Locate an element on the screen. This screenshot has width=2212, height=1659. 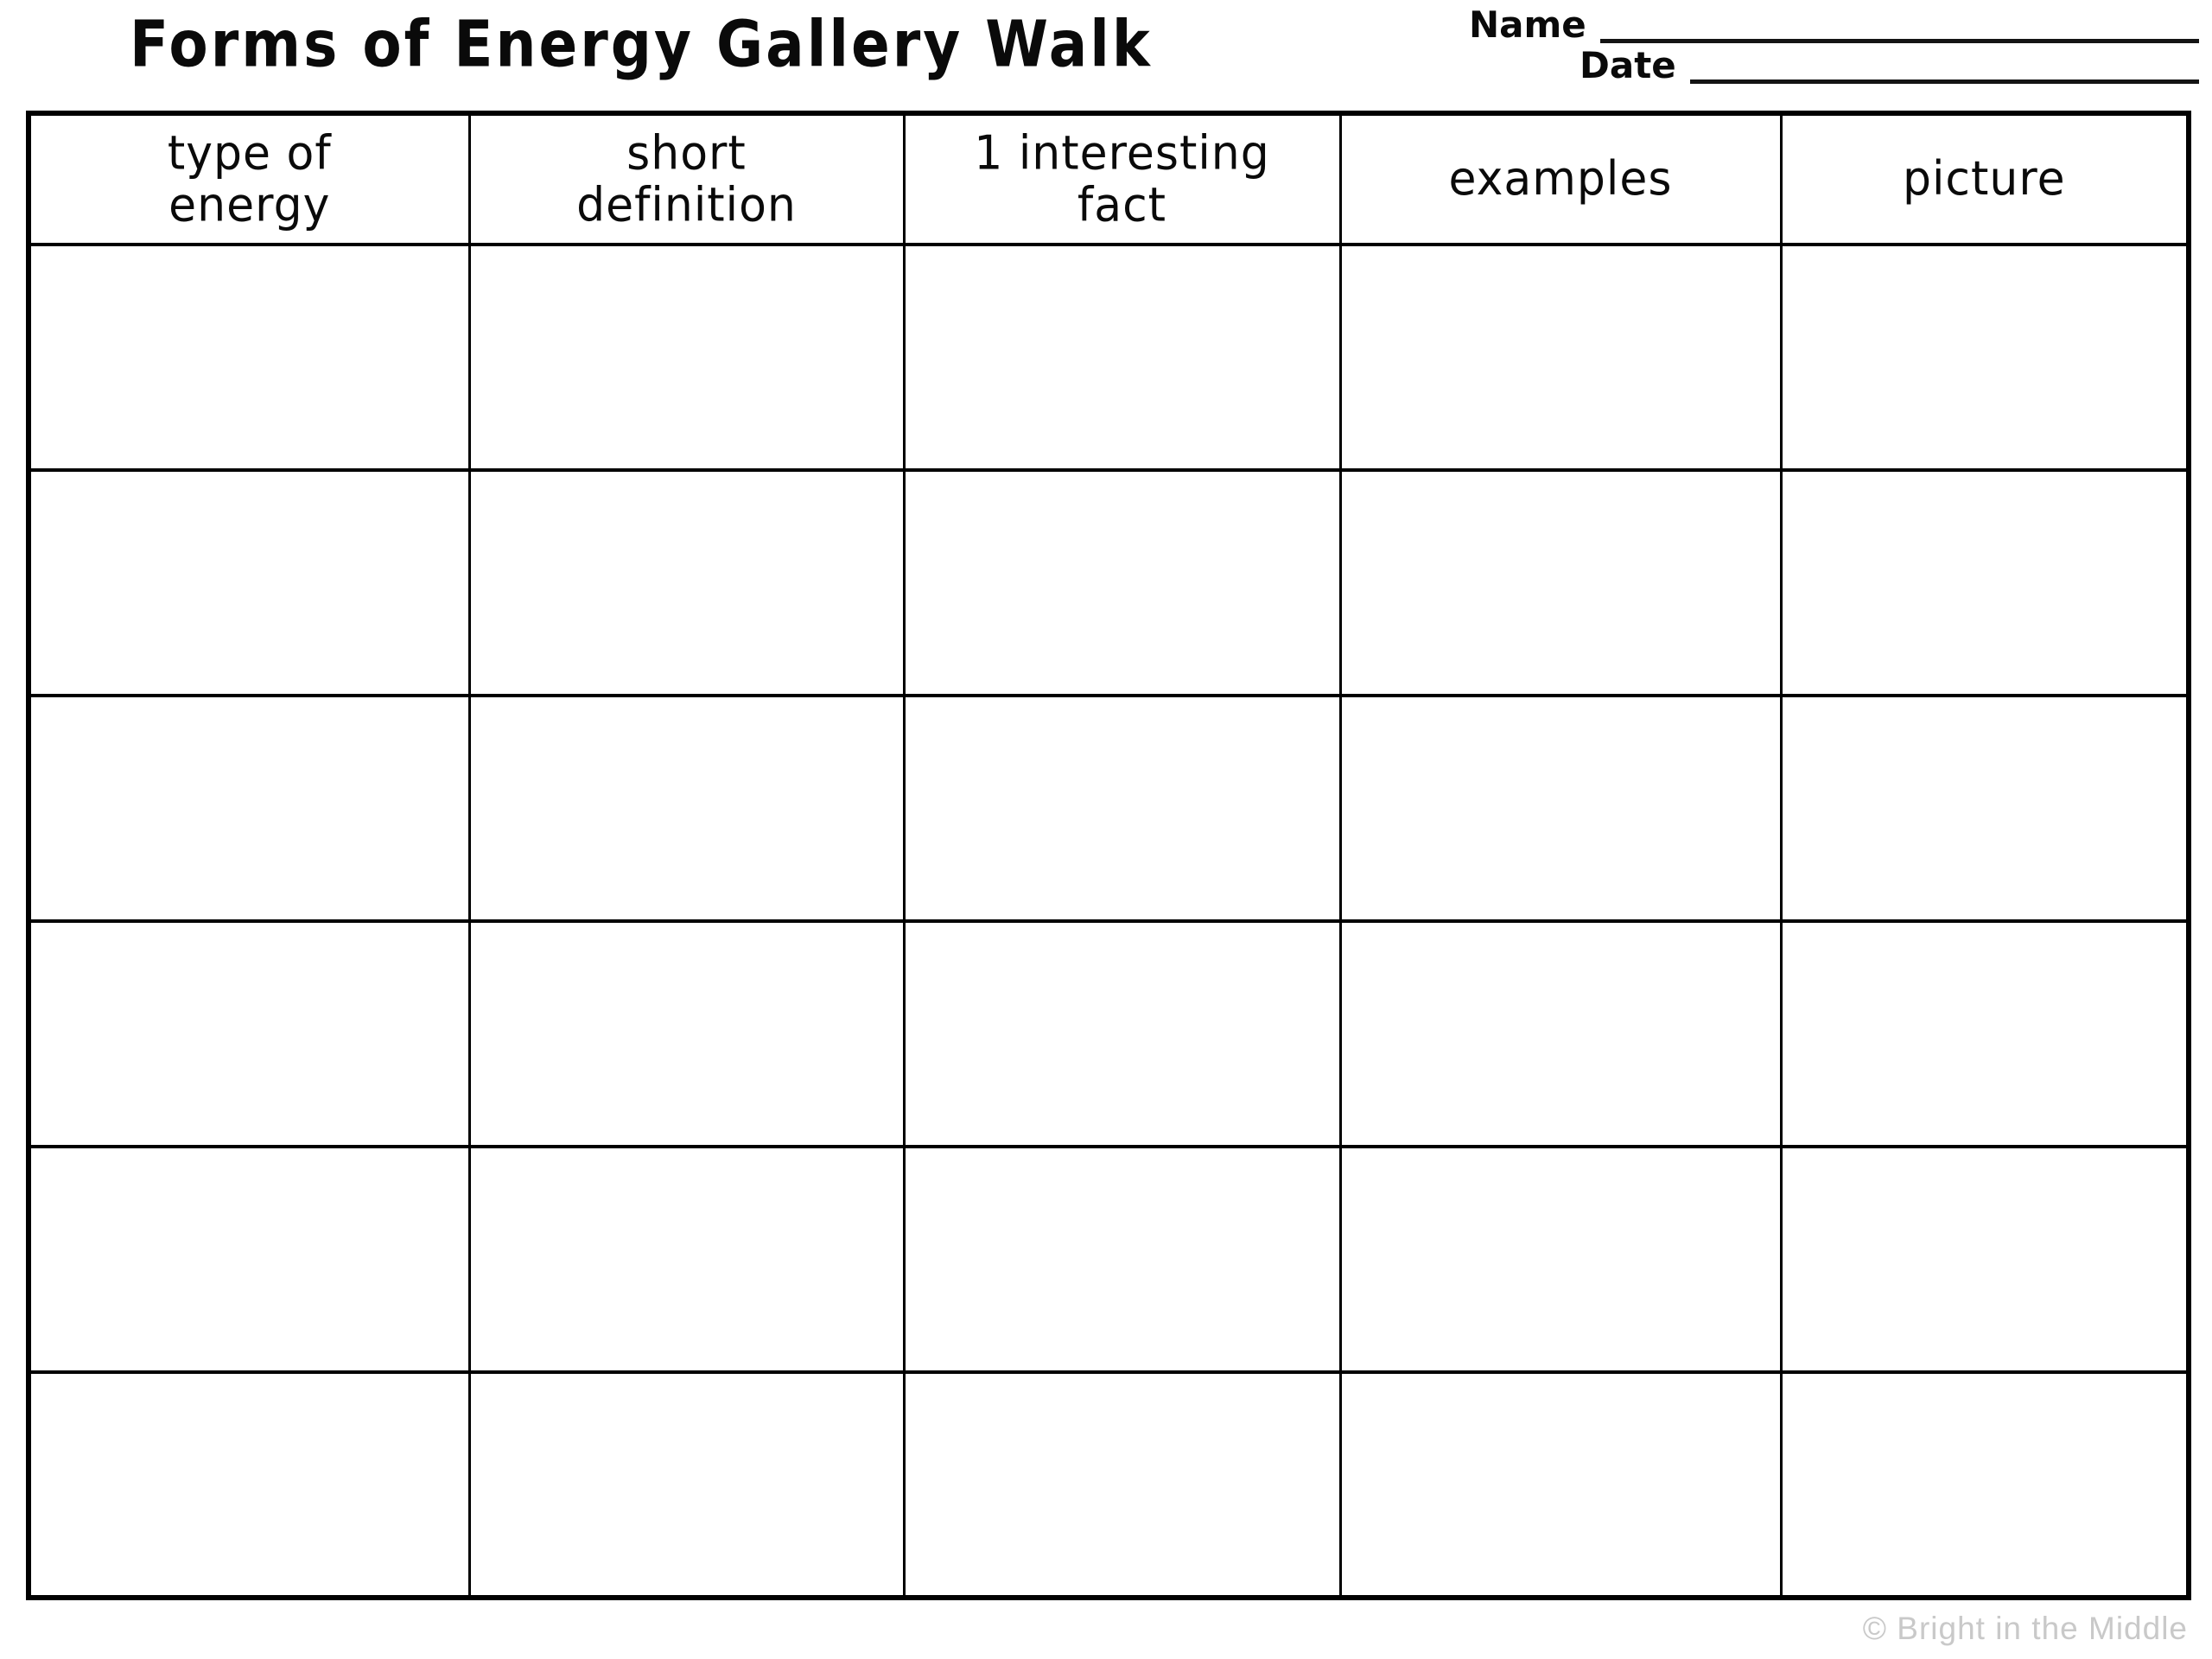
column-header-examples: examples is located at coordinates (1560, 179).